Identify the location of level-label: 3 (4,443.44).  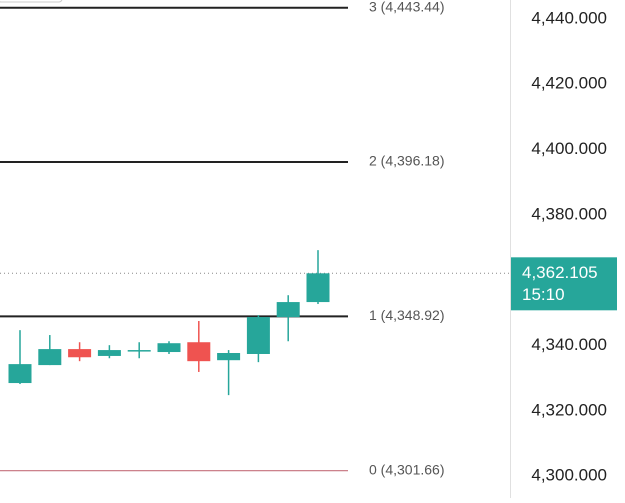
(407, 7).